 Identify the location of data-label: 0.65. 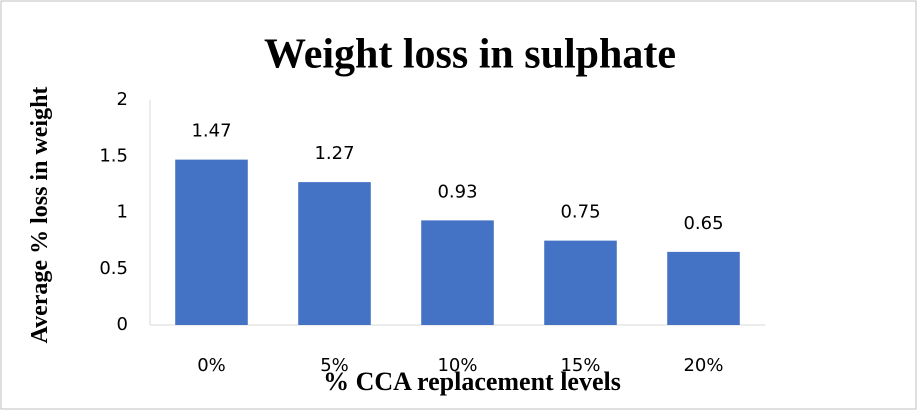
(703, 223).